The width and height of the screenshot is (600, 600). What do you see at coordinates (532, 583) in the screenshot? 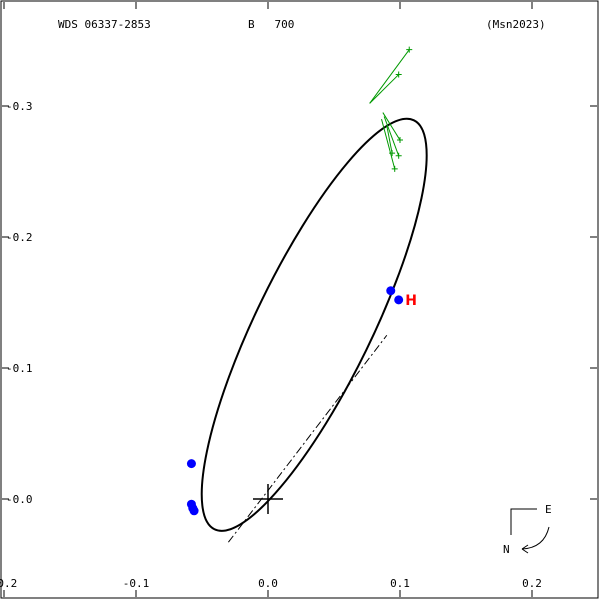
I see `x-tick-label: 0.2` at bounding box center [532, 583].